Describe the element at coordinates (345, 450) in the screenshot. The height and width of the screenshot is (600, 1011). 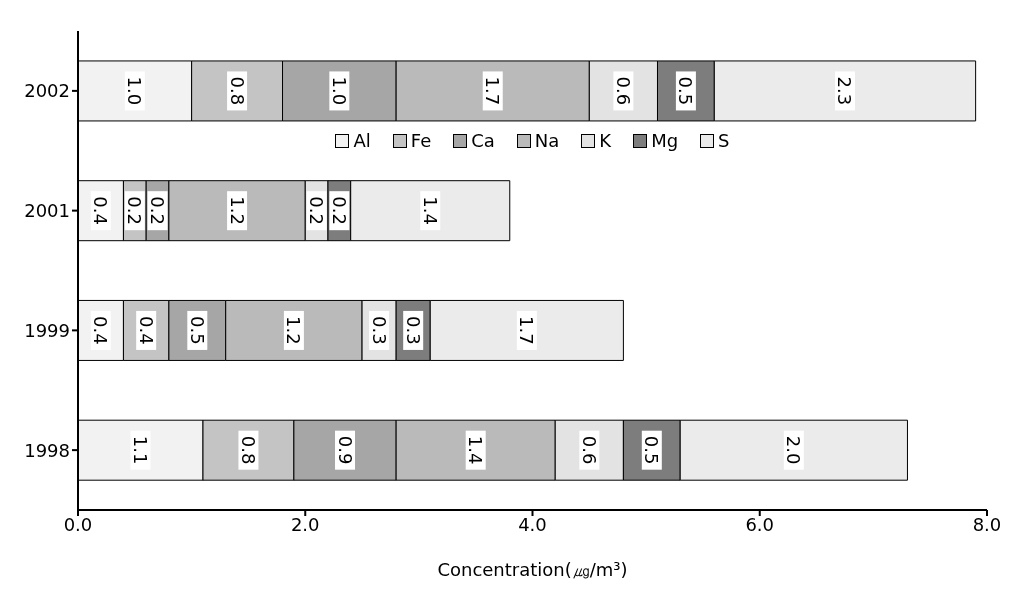
I see `data-label: 0.9` at that location.